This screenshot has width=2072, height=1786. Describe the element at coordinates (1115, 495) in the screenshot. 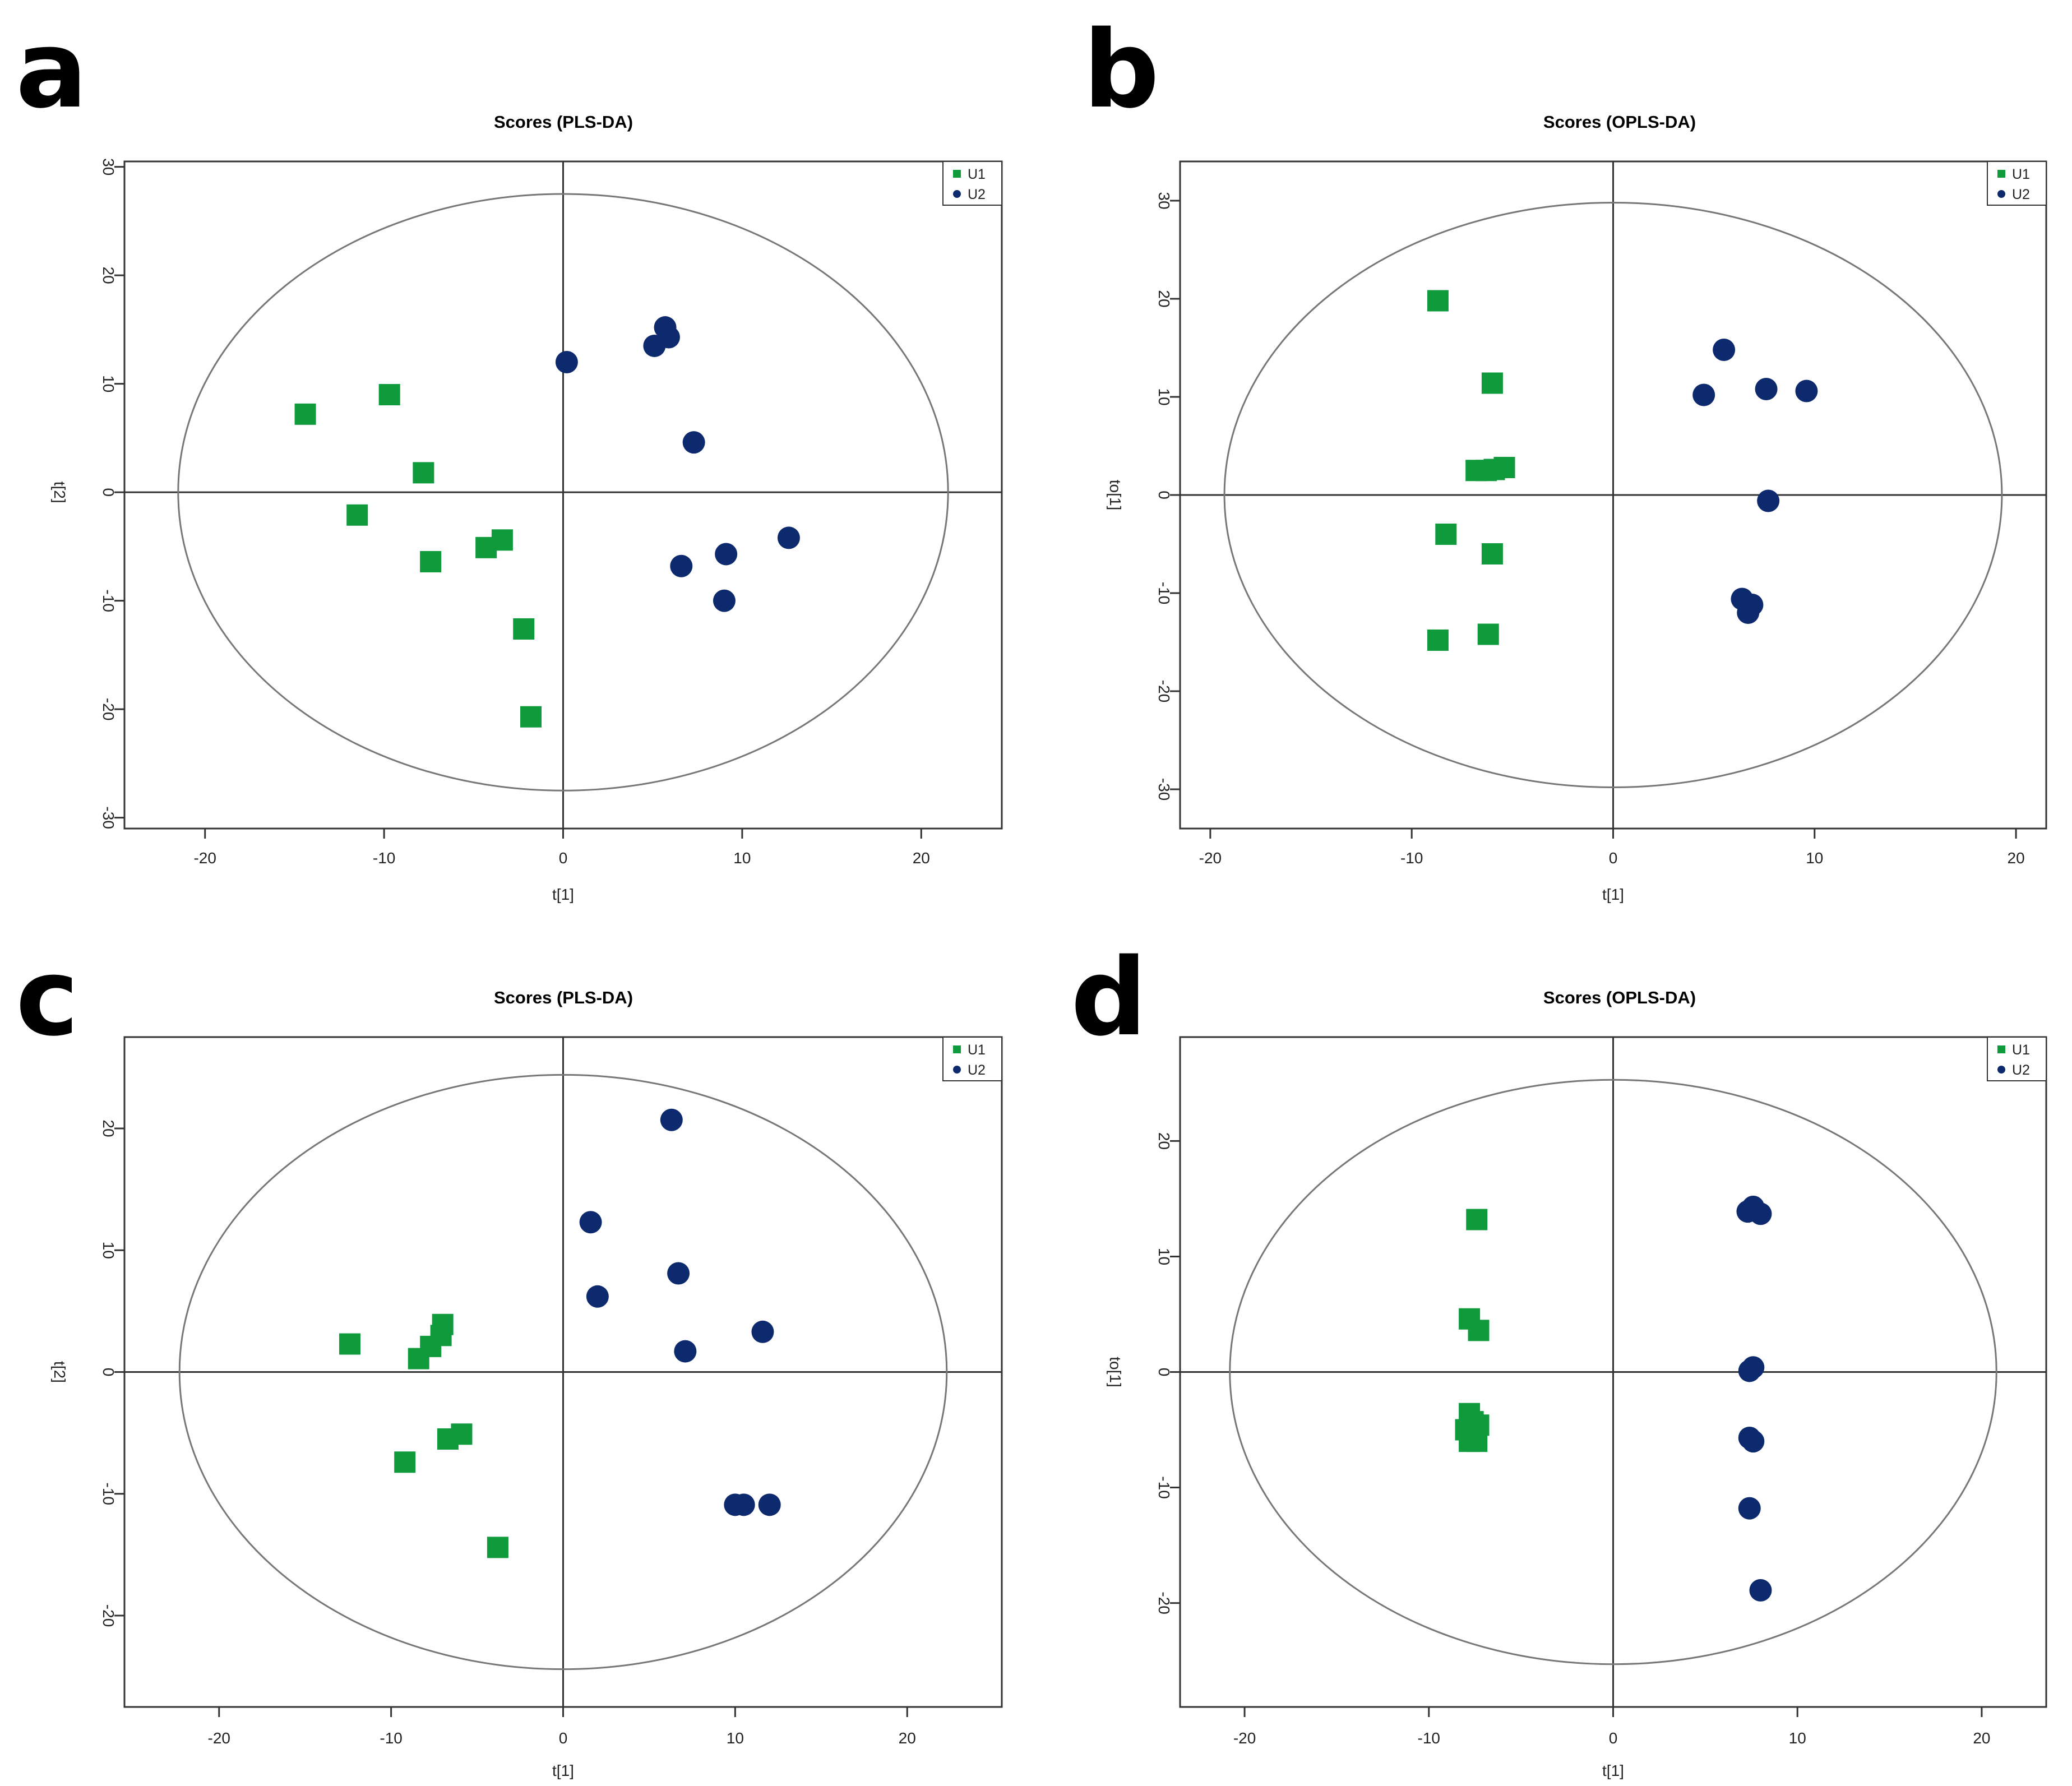

I see `y-axis-label: to[1]` at that location.